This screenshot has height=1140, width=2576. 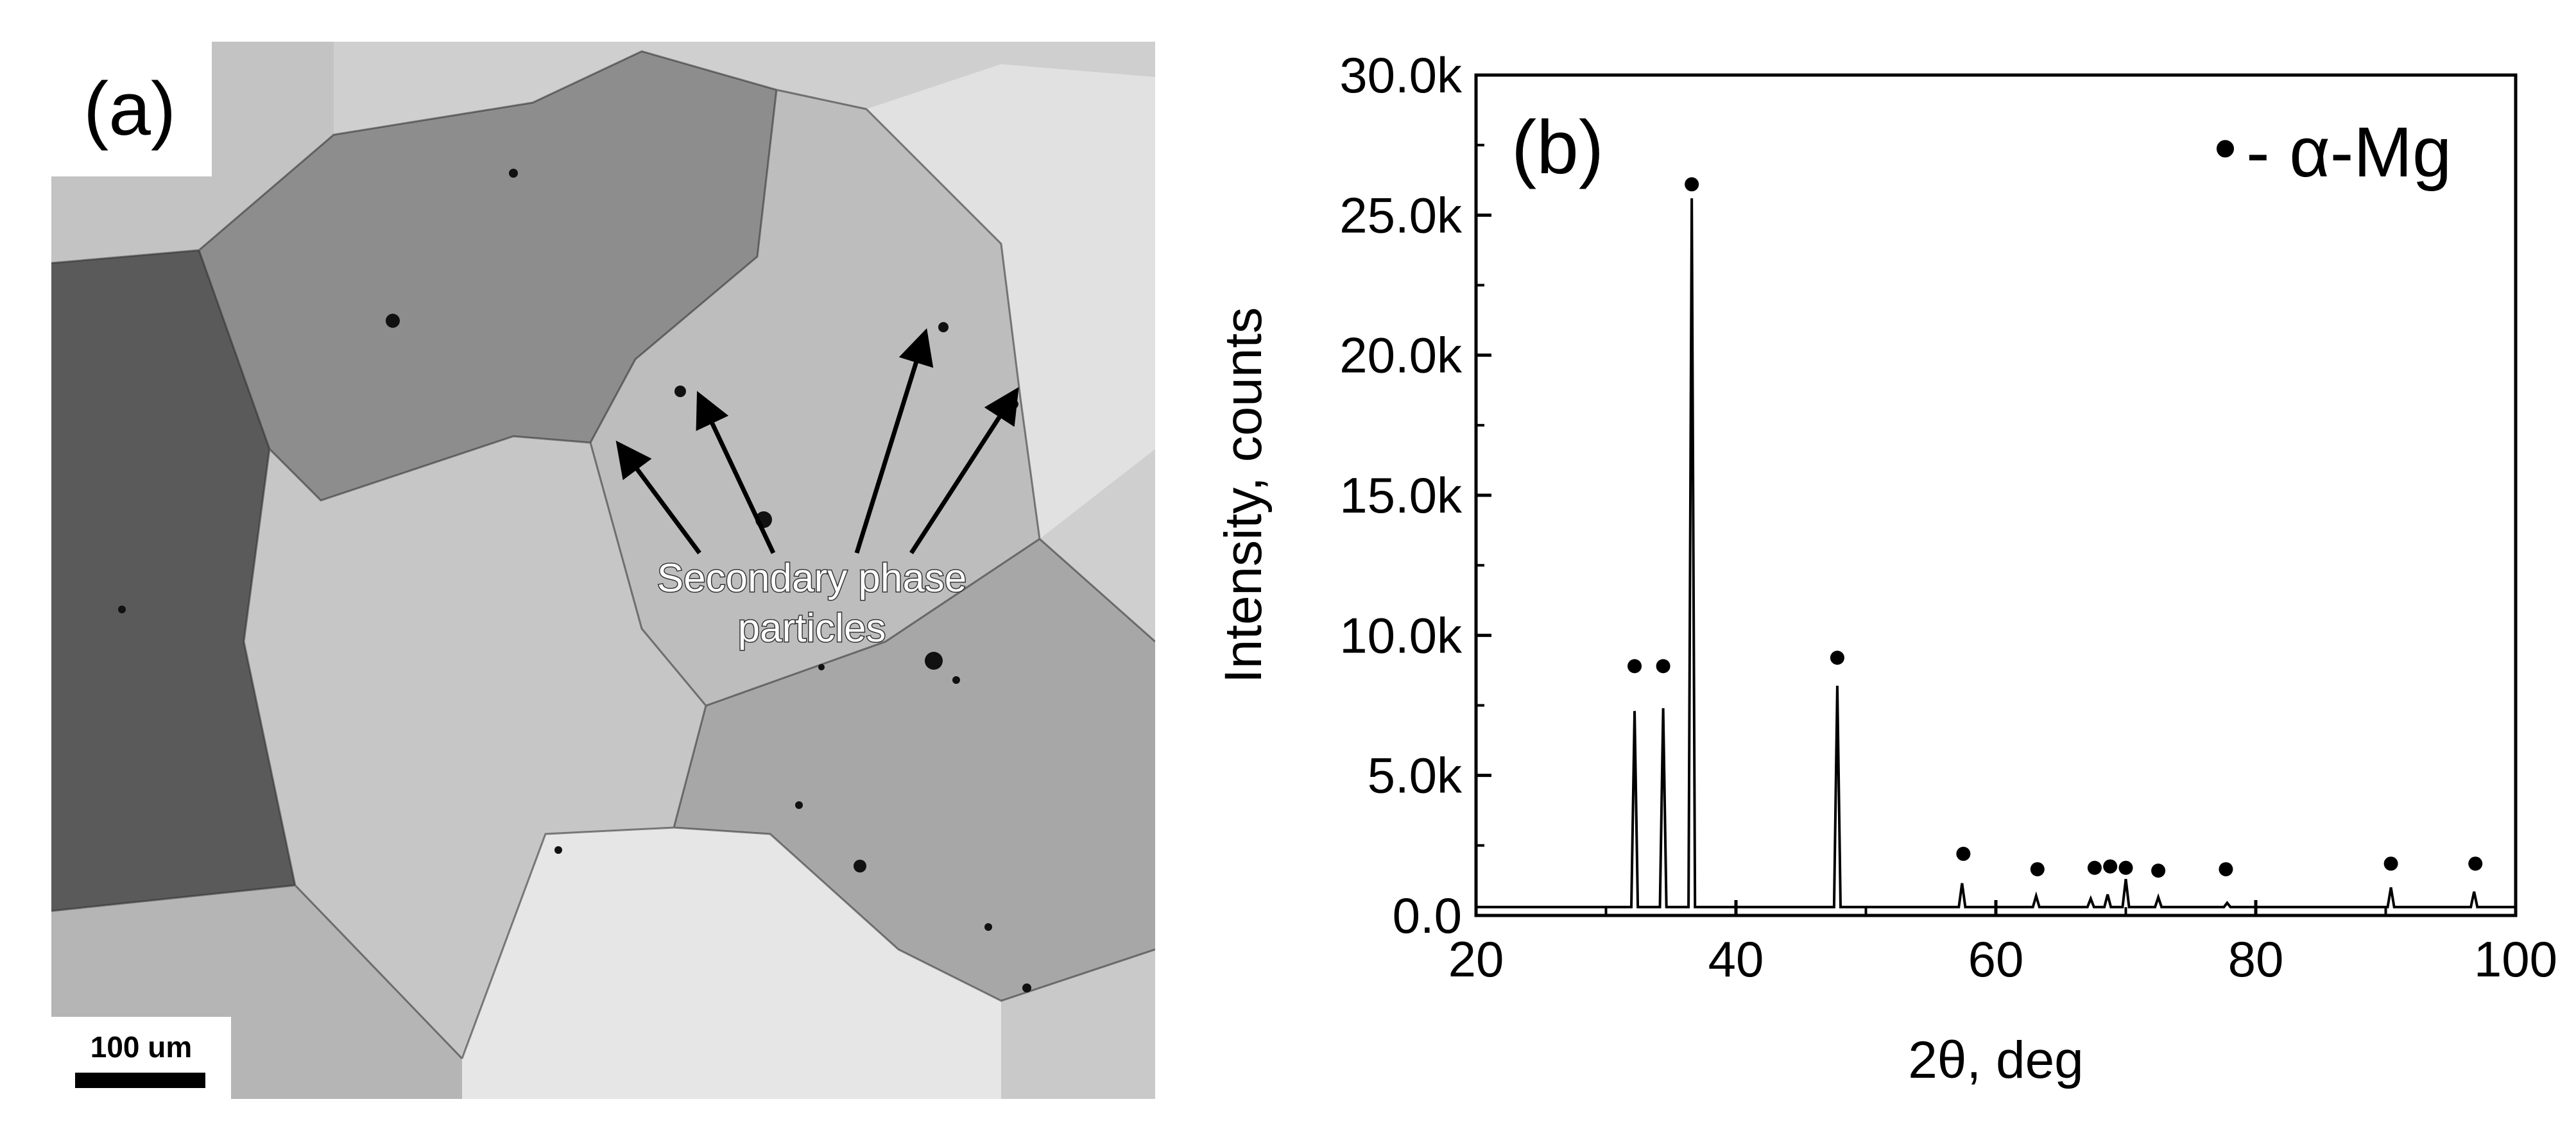 I want to click on x-tick-label: 20, so click(x=1476, y=959).